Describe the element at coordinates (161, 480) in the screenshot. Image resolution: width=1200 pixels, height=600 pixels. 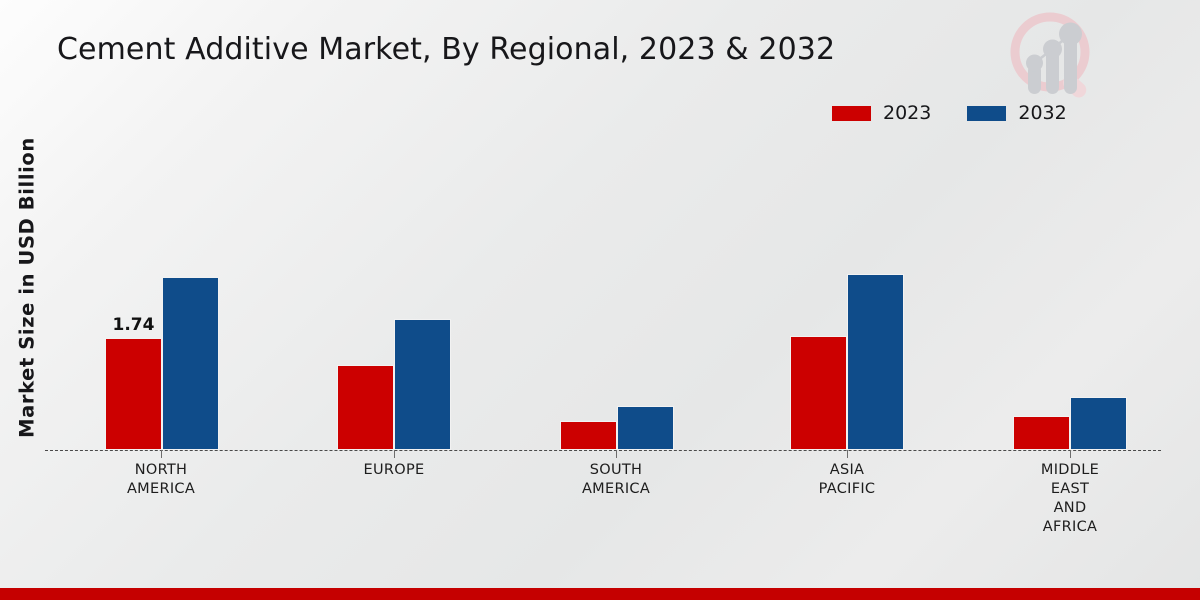
I see `x-axis-label: NORTH AMERICA` at that location.